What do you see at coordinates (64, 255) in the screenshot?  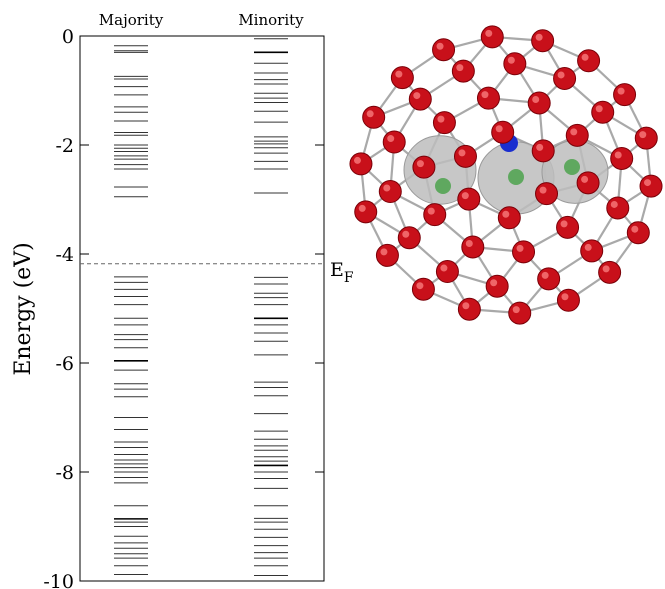 I see `y-tick-label: -4` at bounding box center [64, 255].